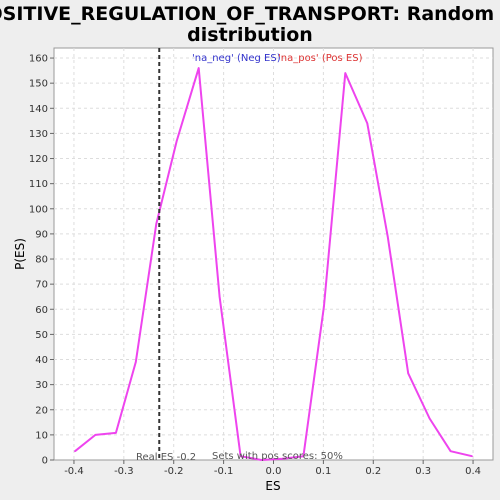 The width and height of the screenshot is (500, 500). Describe the element at coordinates (41, 285) in the screenshot. I see `y-tick-label: 70` at that location.